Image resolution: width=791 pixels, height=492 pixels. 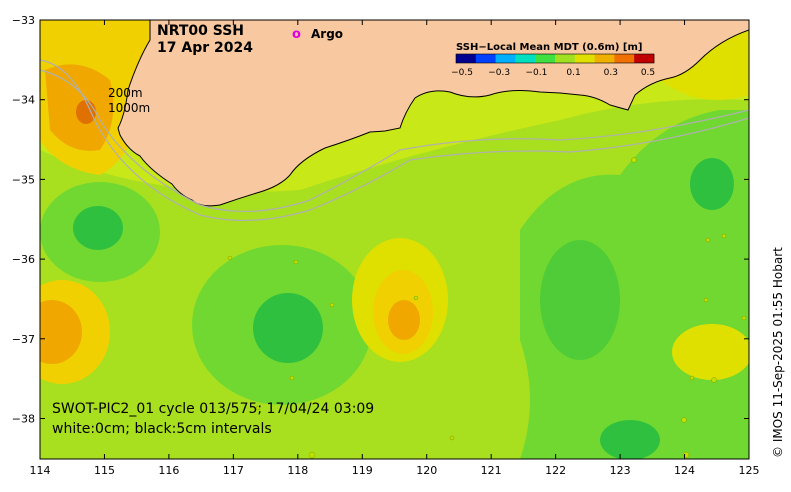 I want to click on map-title-line1: NRT00 SSH, so click(x=200, y=31).